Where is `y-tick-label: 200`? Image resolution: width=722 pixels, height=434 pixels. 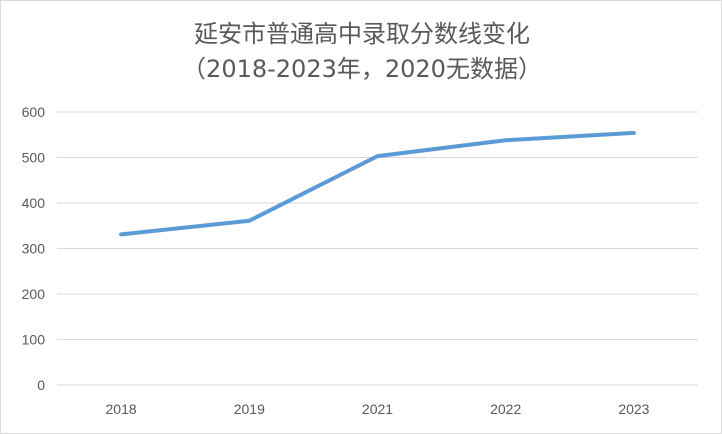 y-tick-label: 200 is located at coordinates (34, 294).